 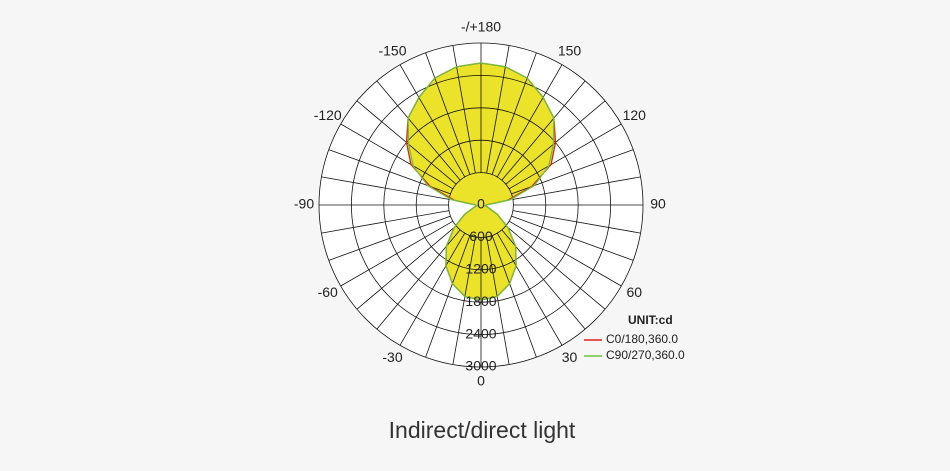 I want to click on angle-tick-label: -150, so click(x=392, y=50).